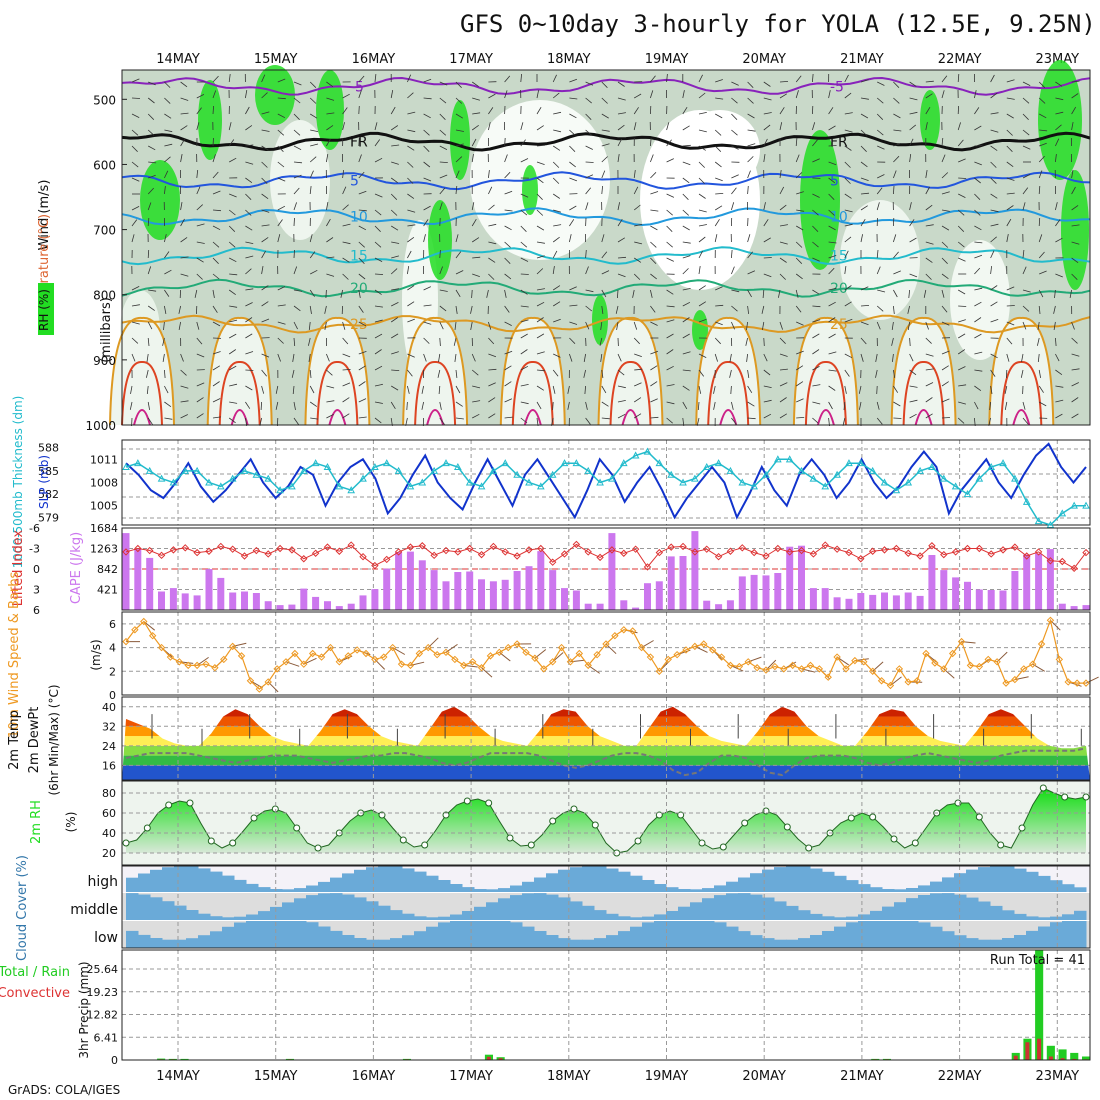 The image size is (1100, 1100). I want to click on rh2m-units-label: (%), so click(71, 822).